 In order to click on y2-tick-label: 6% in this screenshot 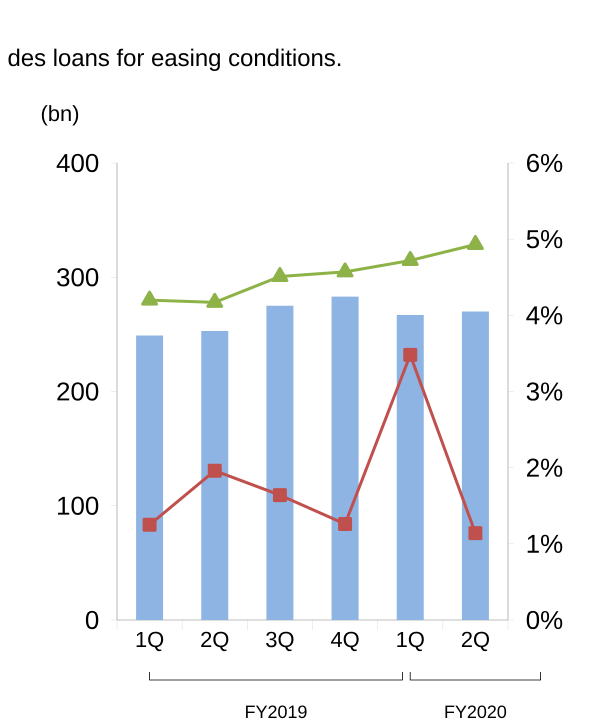, I will do `click(544, 163)`.